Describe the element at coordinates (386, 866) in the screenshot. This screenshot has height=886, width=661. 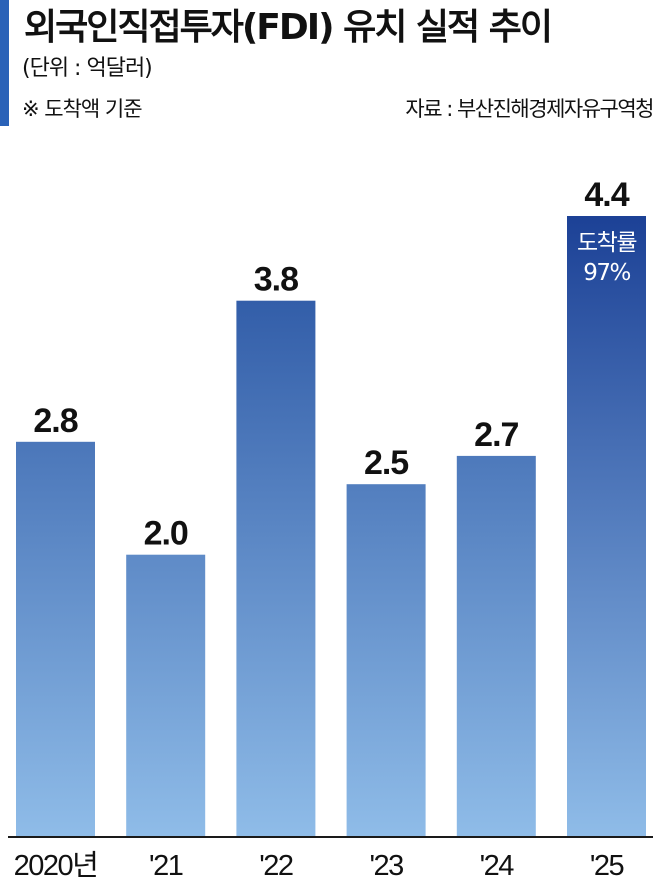
I see `x-tick-label-3: '23` at that location.